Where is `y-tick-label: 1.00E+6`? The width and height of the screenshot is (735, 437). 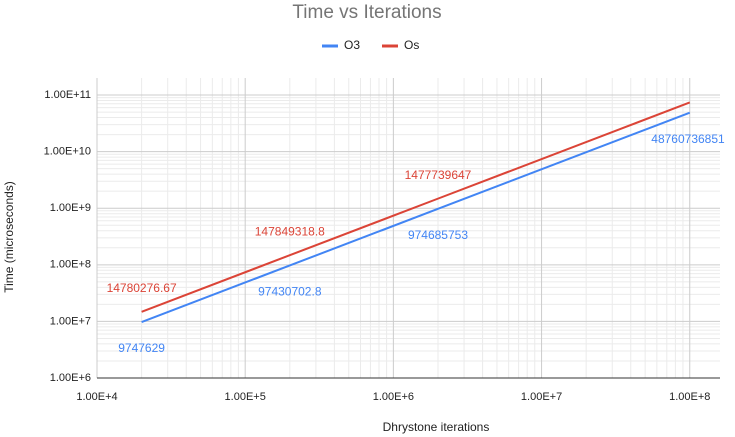 y-tick-label: 1.00E+6 is located at coordinates (70, 378).